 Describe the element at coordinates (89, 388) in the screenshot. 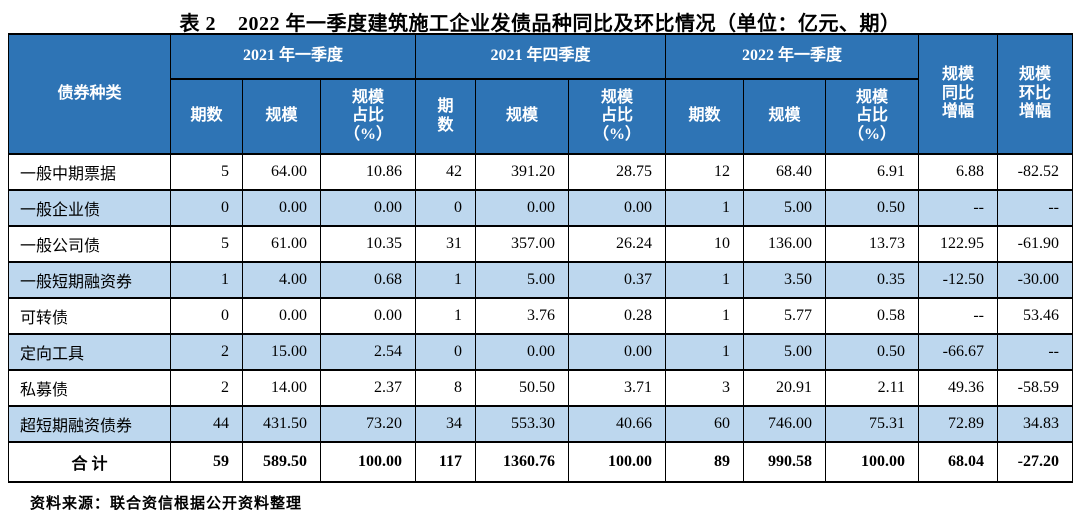

I see `row-label: 私募债` at that location.